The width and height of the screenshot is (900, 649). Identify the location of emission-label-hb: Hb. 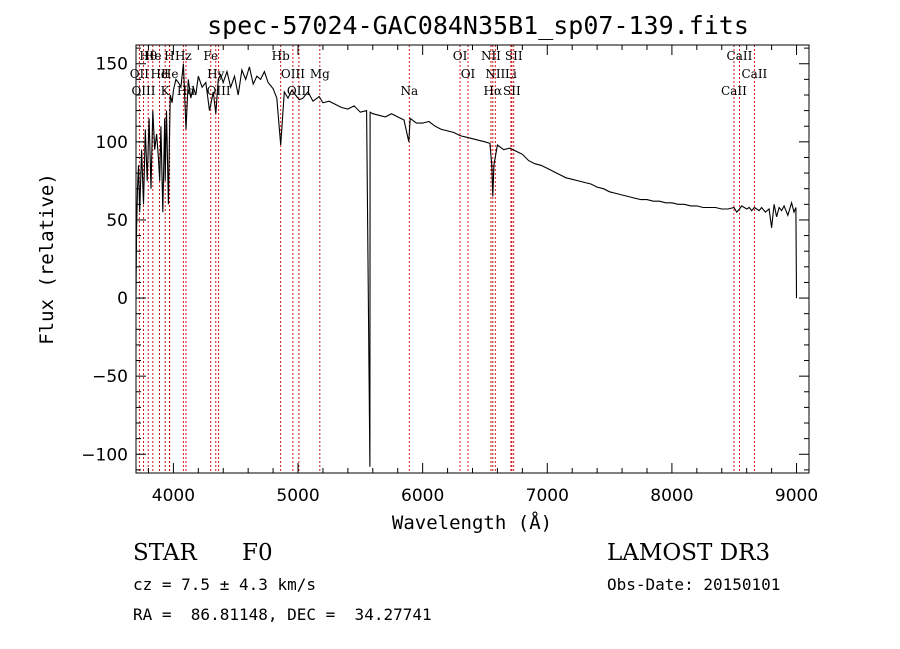
(281, 56).